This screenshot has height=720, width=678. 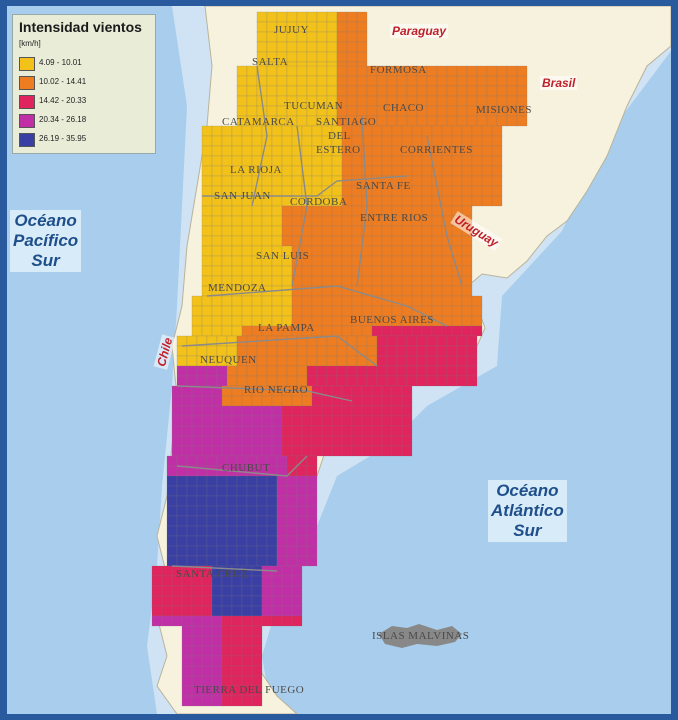 I want to click on legend-swatch, so click(x=27, y=140).